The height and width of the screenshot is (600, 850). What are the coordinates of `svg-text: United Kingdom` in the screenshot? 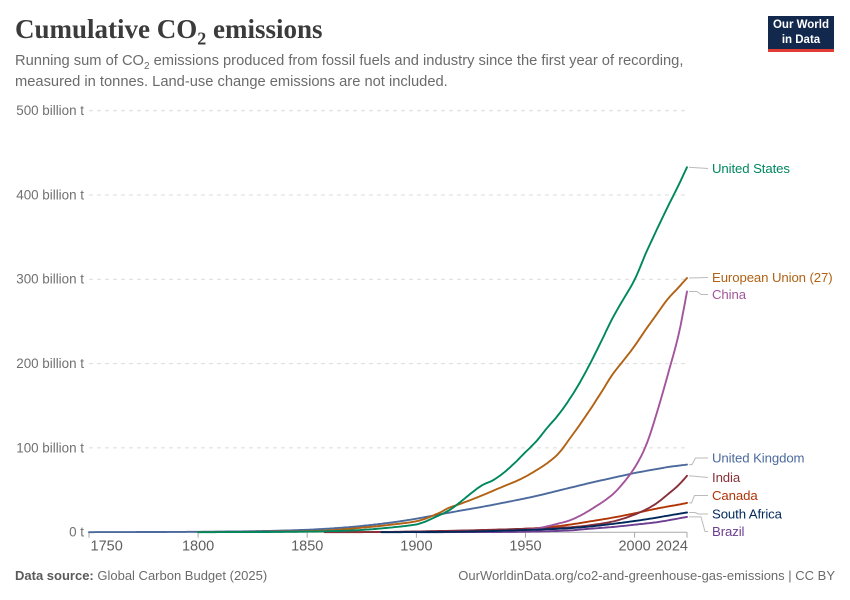 It's located at (758, 458).